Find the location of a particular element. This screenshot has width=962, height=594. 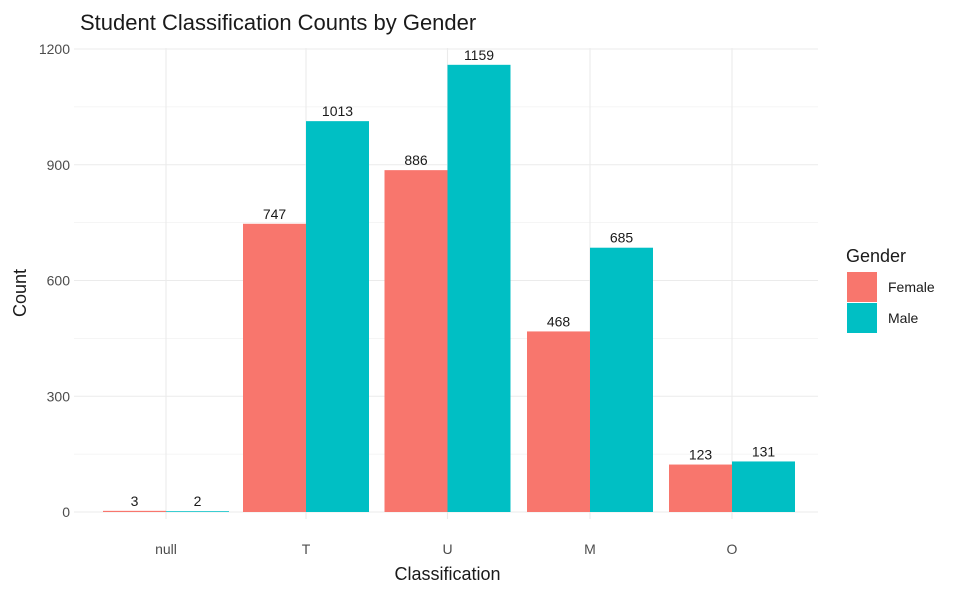

x-tick-label: M is located at coordinates (590, 549).